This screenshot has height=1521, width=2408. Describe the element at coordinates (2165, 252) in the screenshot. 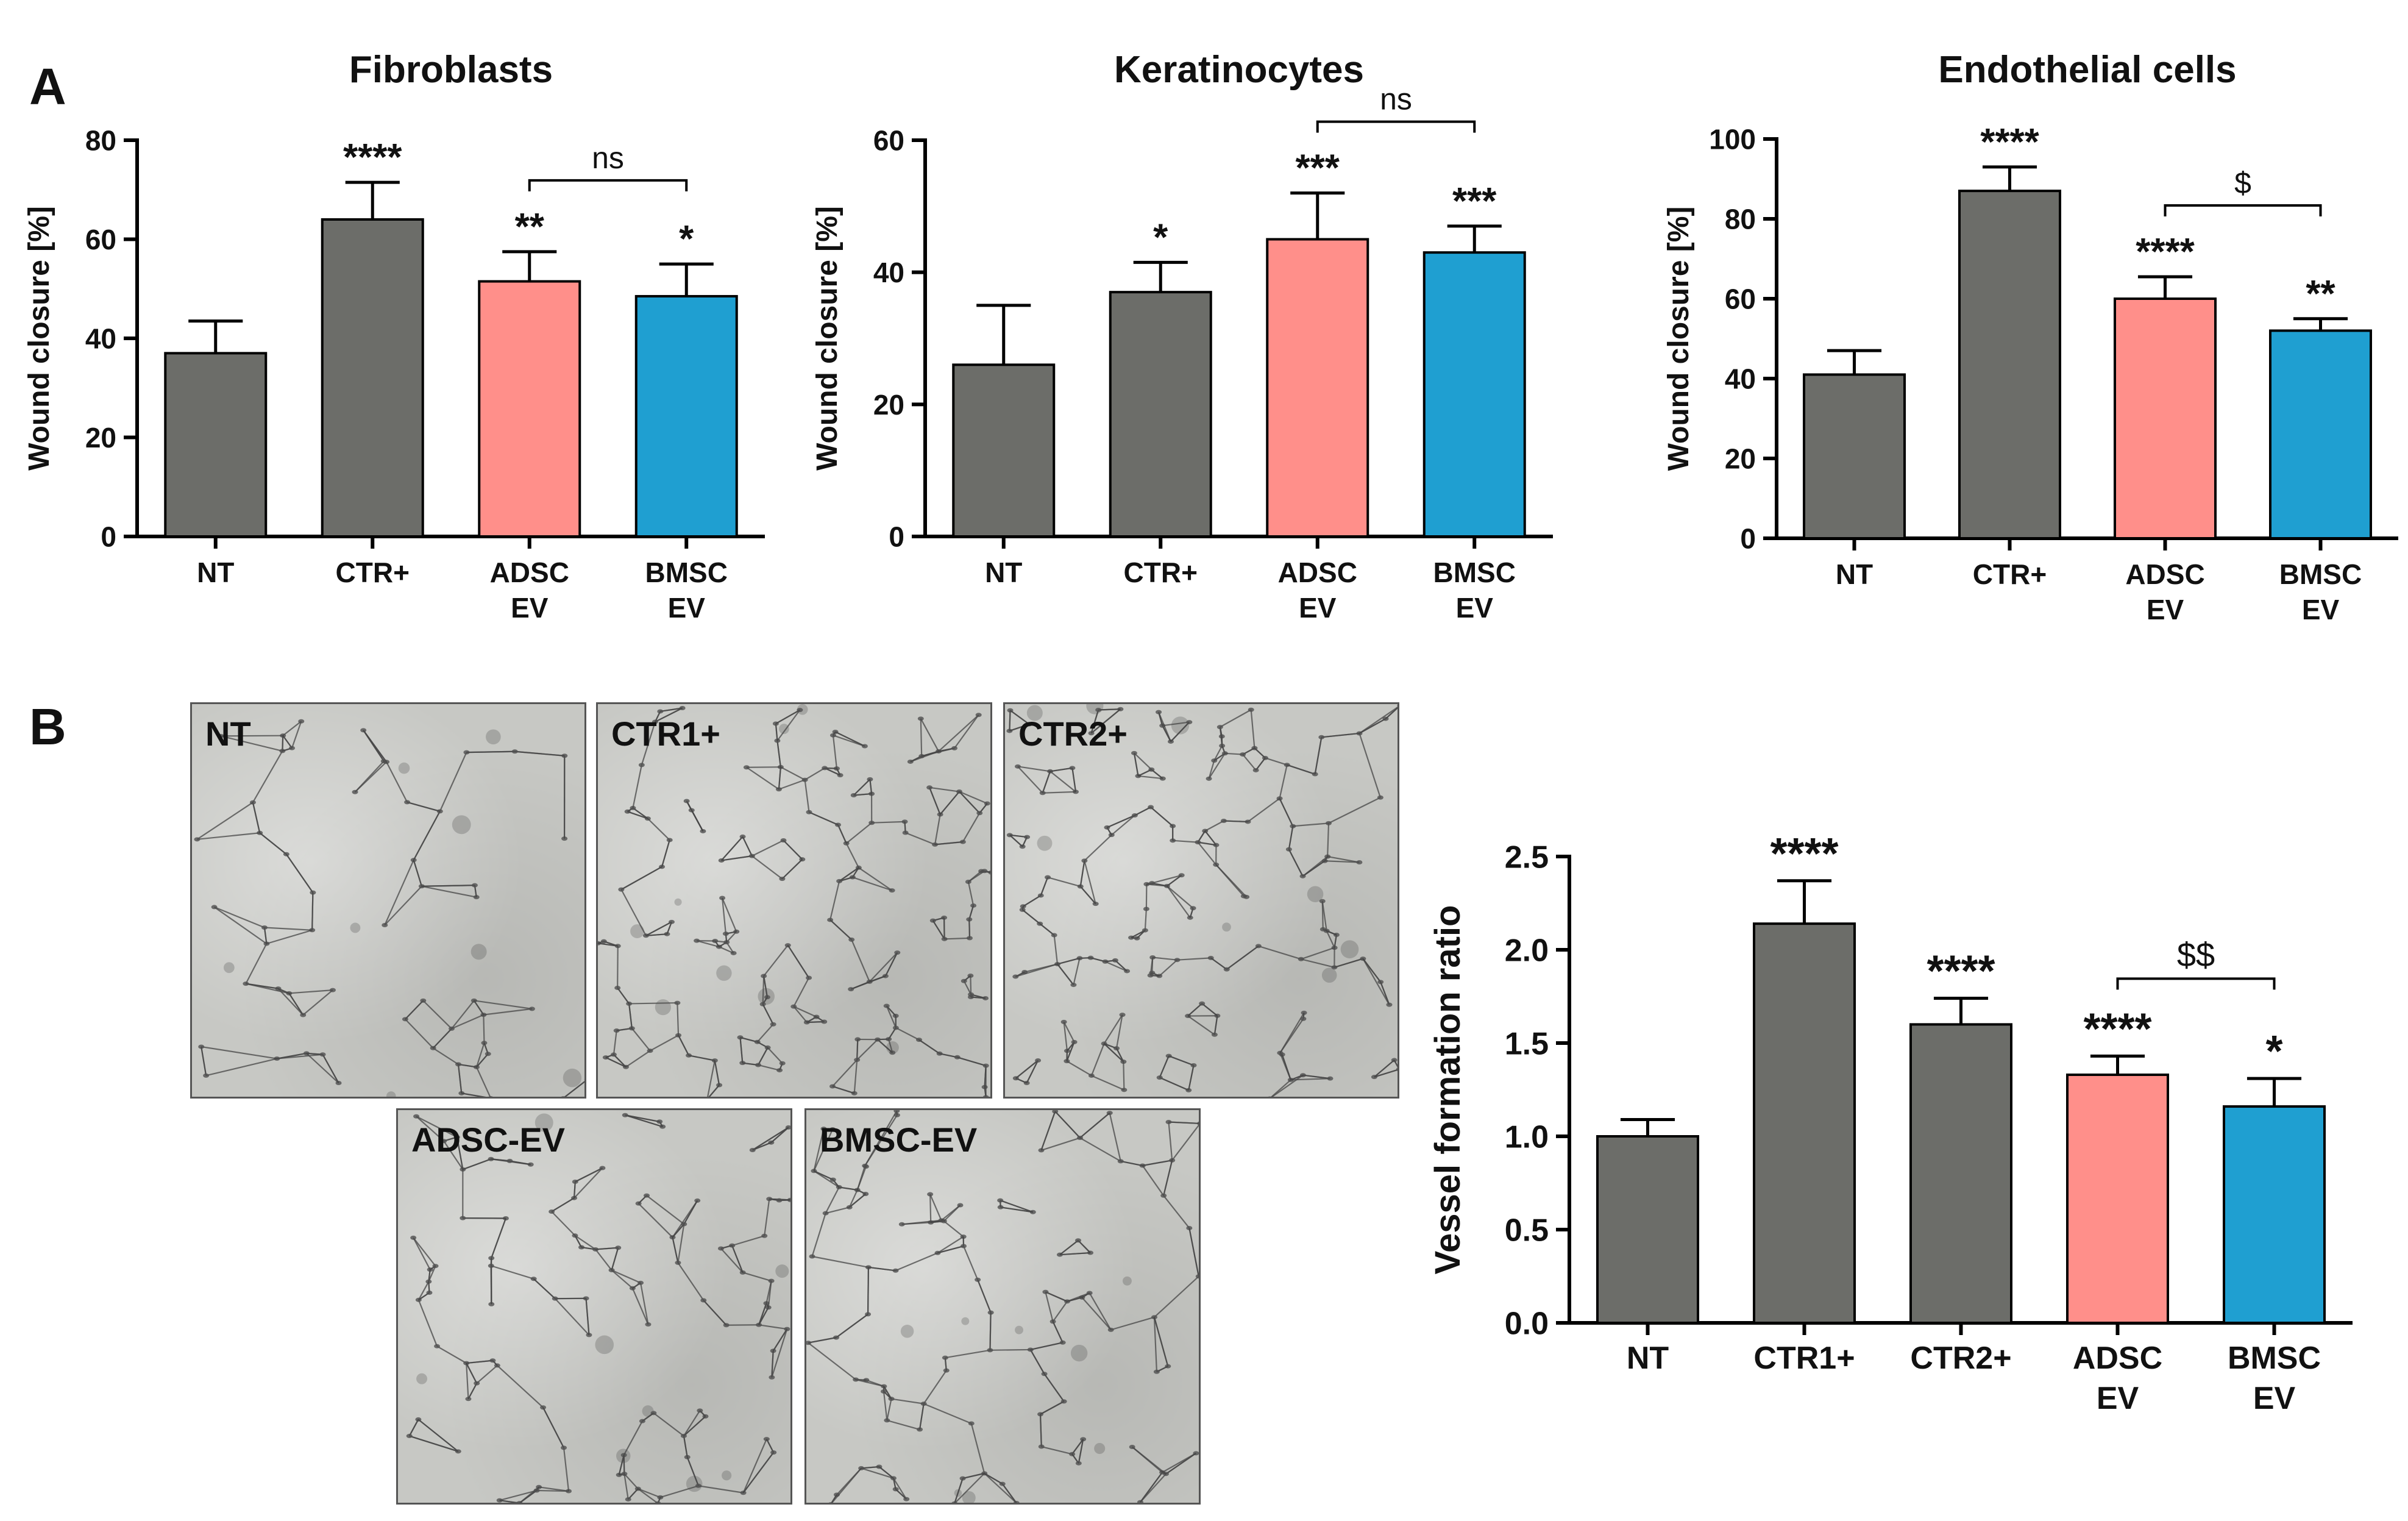

I see `significance-label: ****` at that location.